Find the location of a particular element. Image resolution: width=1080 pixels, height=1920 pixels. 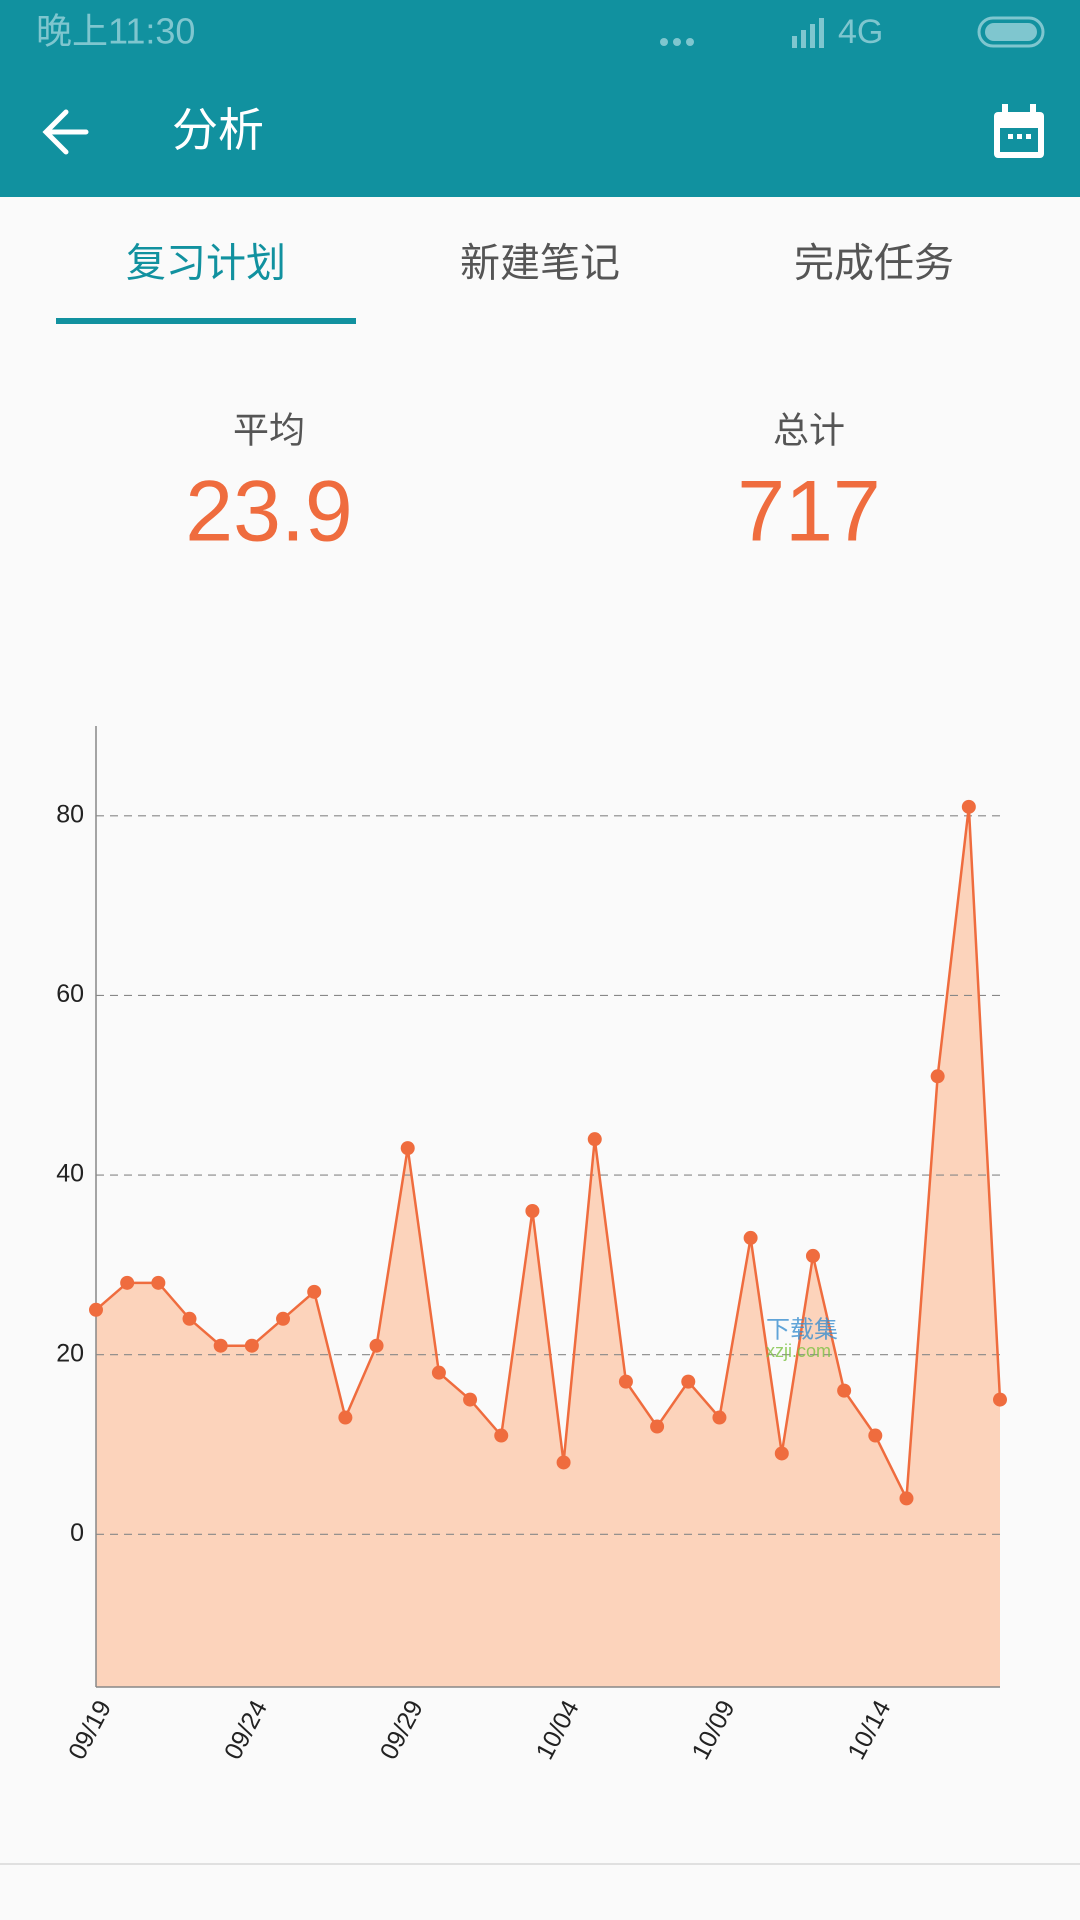

x-tick-label: 10/04 is located at coordinates (558, 1730).